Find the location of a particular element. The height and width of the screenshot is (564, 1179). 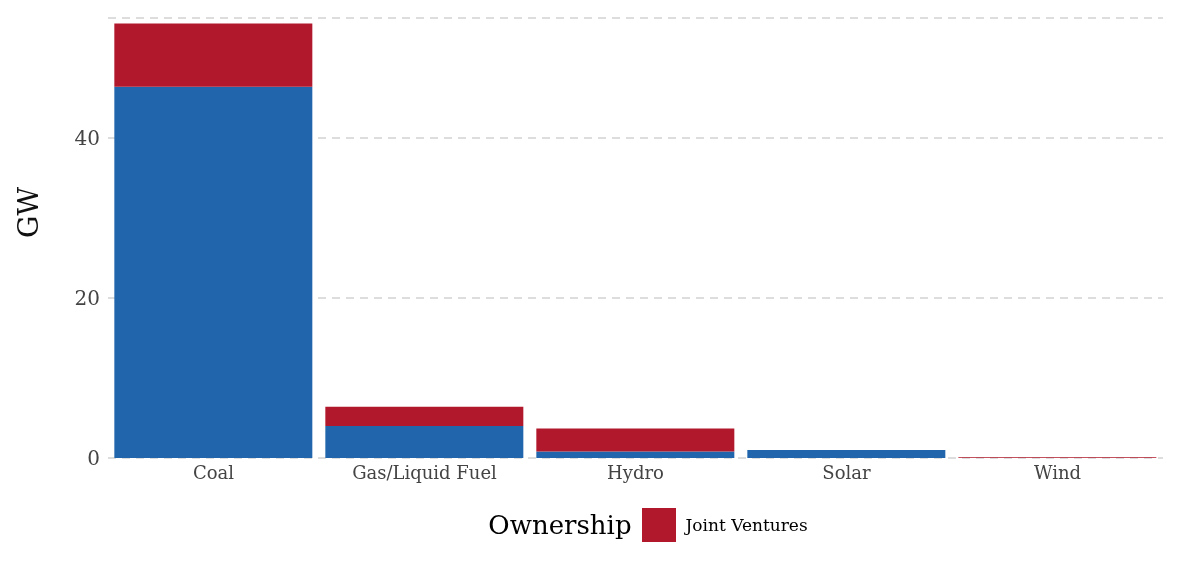

y-axis-title: GW is located at coordinates (28, 212).